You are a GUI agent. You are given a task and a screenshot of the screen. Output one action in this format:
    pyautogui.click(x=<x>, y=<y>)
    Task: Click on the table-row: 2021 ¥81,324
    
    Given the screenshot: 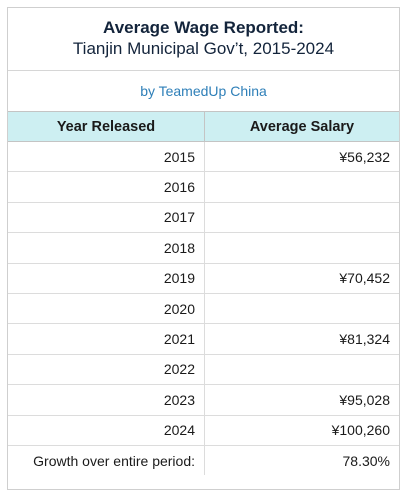 What is the action you would take?
    pyautogui.click(x=203, y=339)
    